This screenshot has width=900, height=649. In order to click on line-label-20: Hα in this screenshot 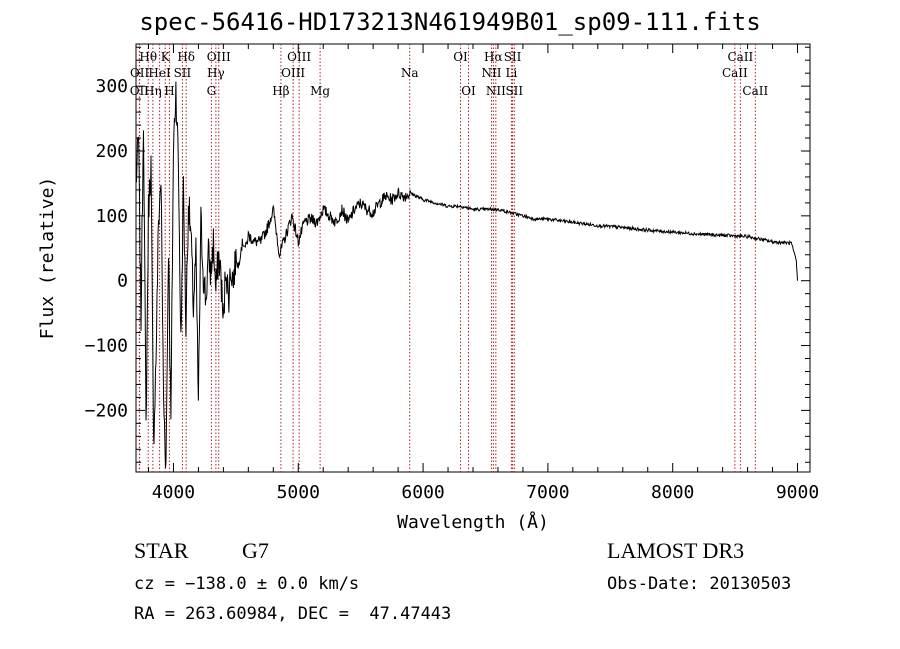, I will do `click(493, 57)`.